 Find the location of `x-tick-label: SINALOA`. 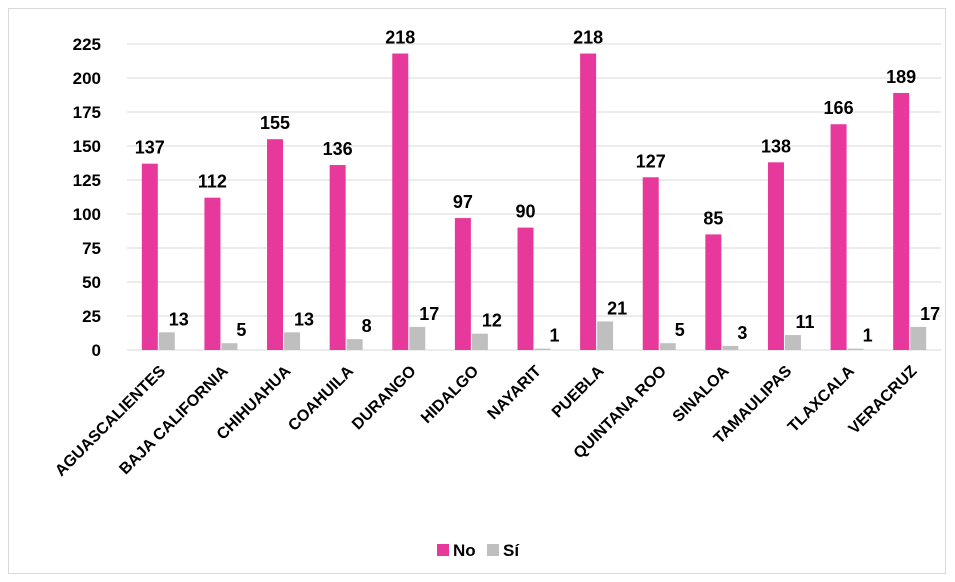

x-tick-label: SINALOA is located at coordinates (701, 393).